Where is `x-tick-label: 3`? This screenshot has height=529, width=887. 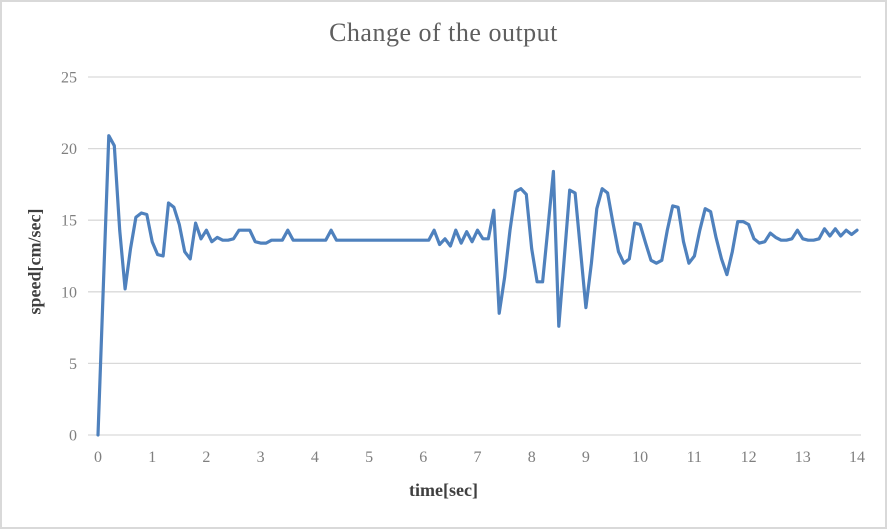
x-tick-label: 3 is located at coordinates (261, 457).